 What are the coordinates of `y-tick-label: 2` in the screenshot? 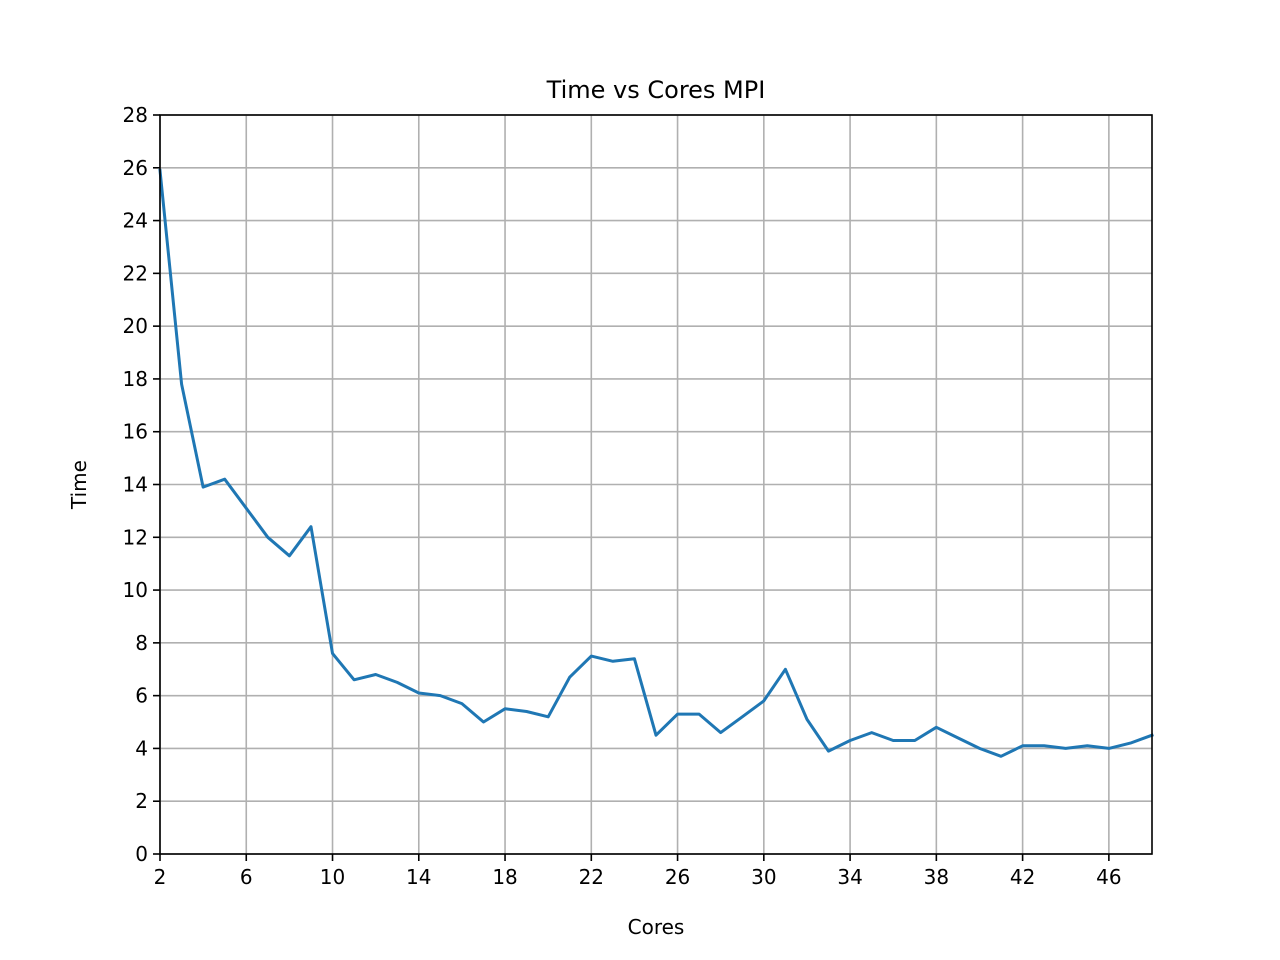 It's located at (141, 801).